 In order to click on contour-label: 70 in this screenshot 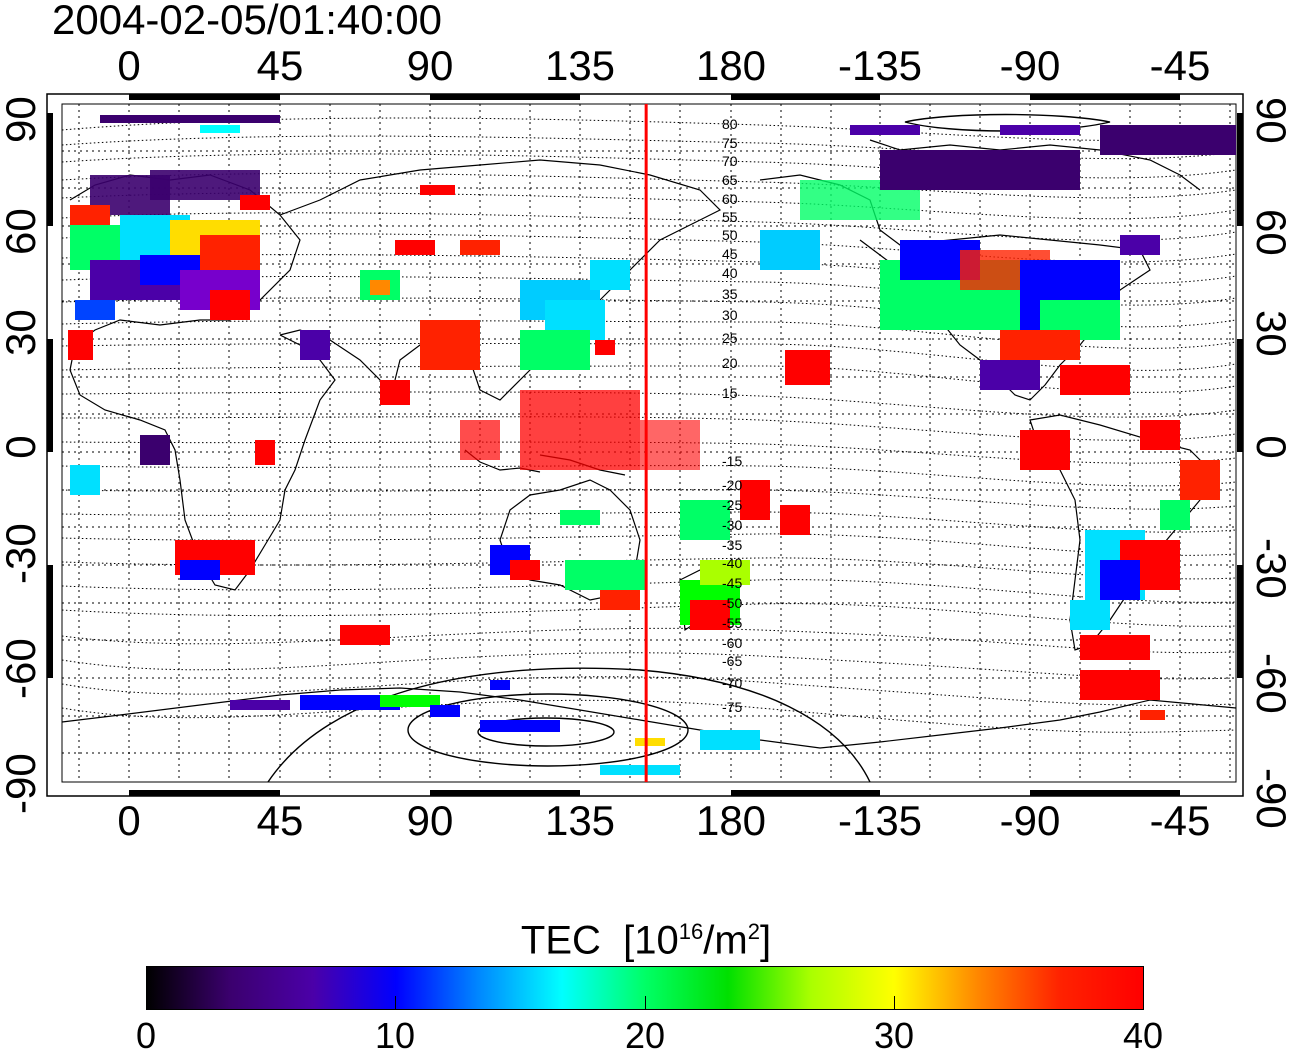, I will do `click(730, 161)`.